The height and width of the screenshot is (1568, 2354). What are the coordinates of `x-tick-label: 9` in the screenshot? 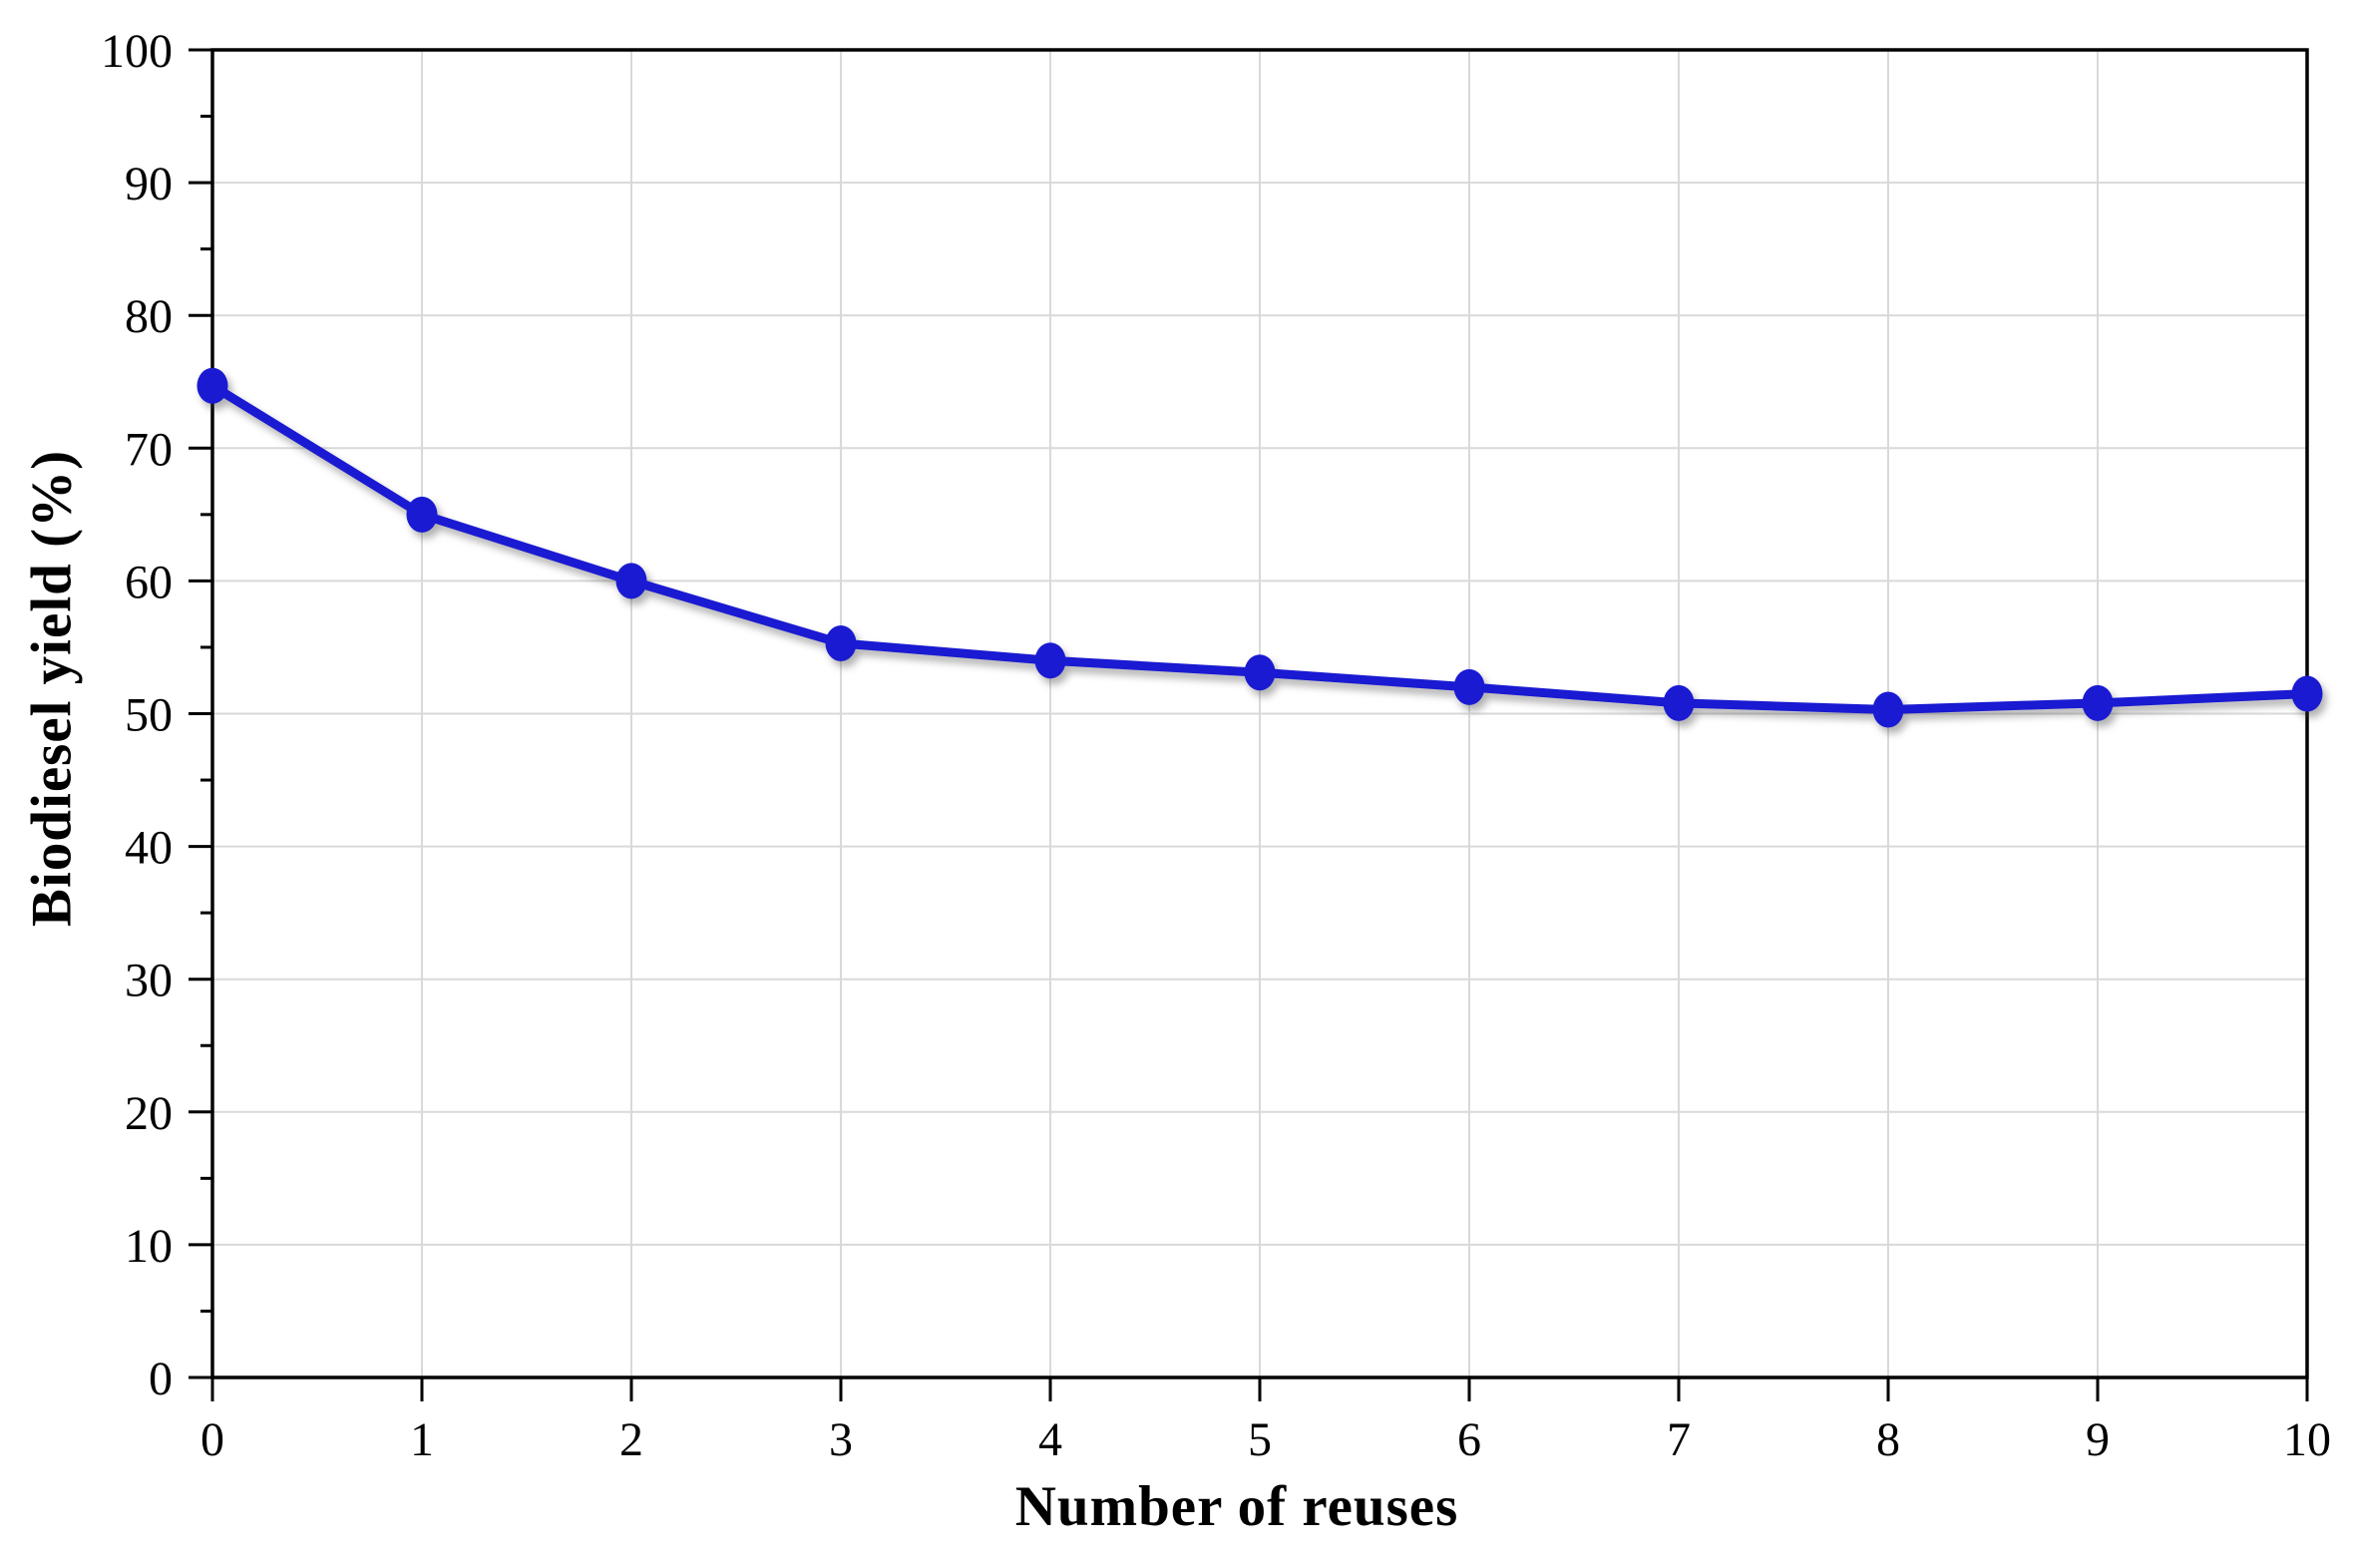 It's located at (2098, 1439).